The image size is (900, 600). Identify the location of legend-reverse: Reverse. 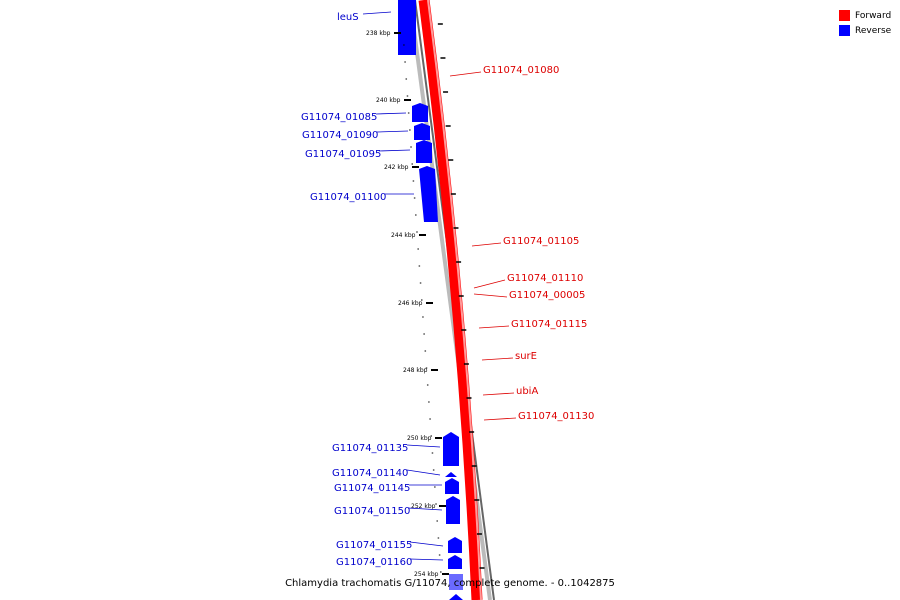
(865, 30).